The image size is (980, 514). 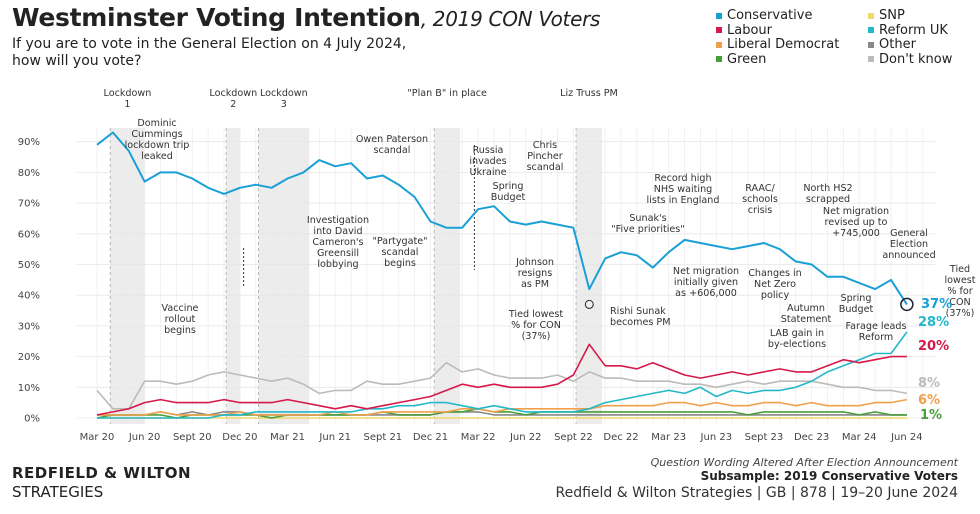 I want to click on annotation: North HS2 scrapped, so click(x=828, y=194).